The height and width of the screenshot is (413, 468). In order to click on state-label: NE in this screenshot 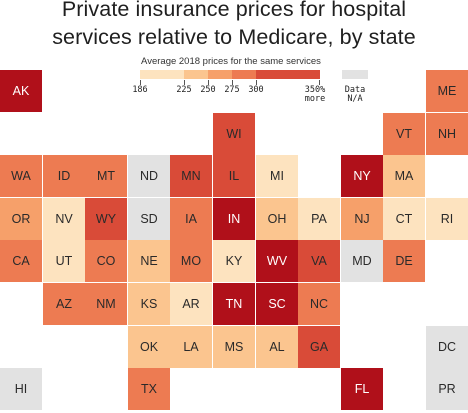, I will do `click(149, 261)`.